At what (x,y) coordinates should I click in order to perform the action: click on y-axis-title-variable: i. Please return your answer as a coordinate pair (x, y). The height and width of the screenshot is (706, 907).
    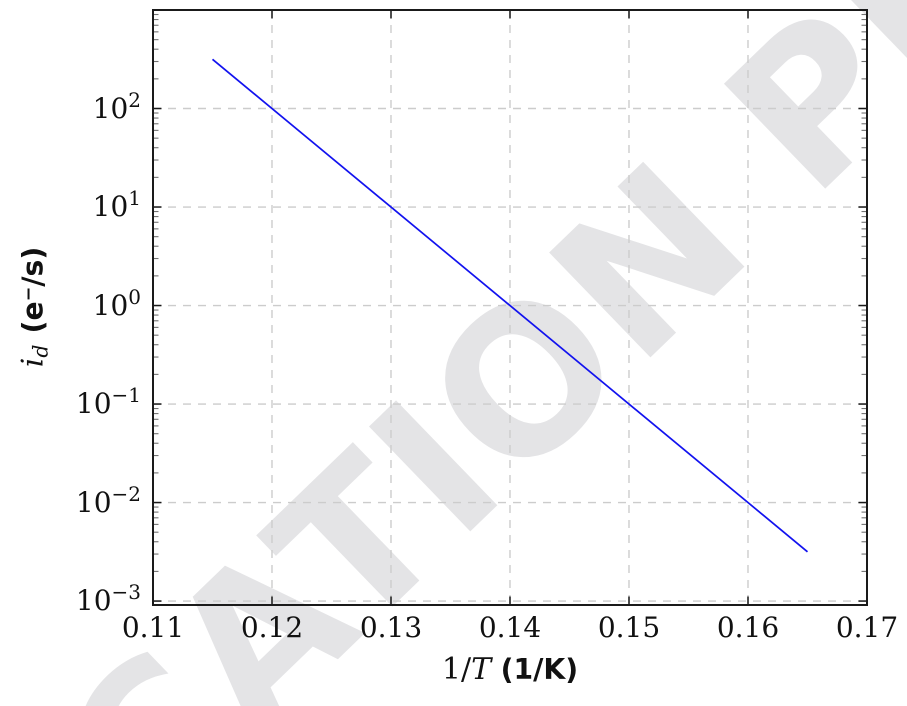
    Looking at the image, I should click on (33, 362).